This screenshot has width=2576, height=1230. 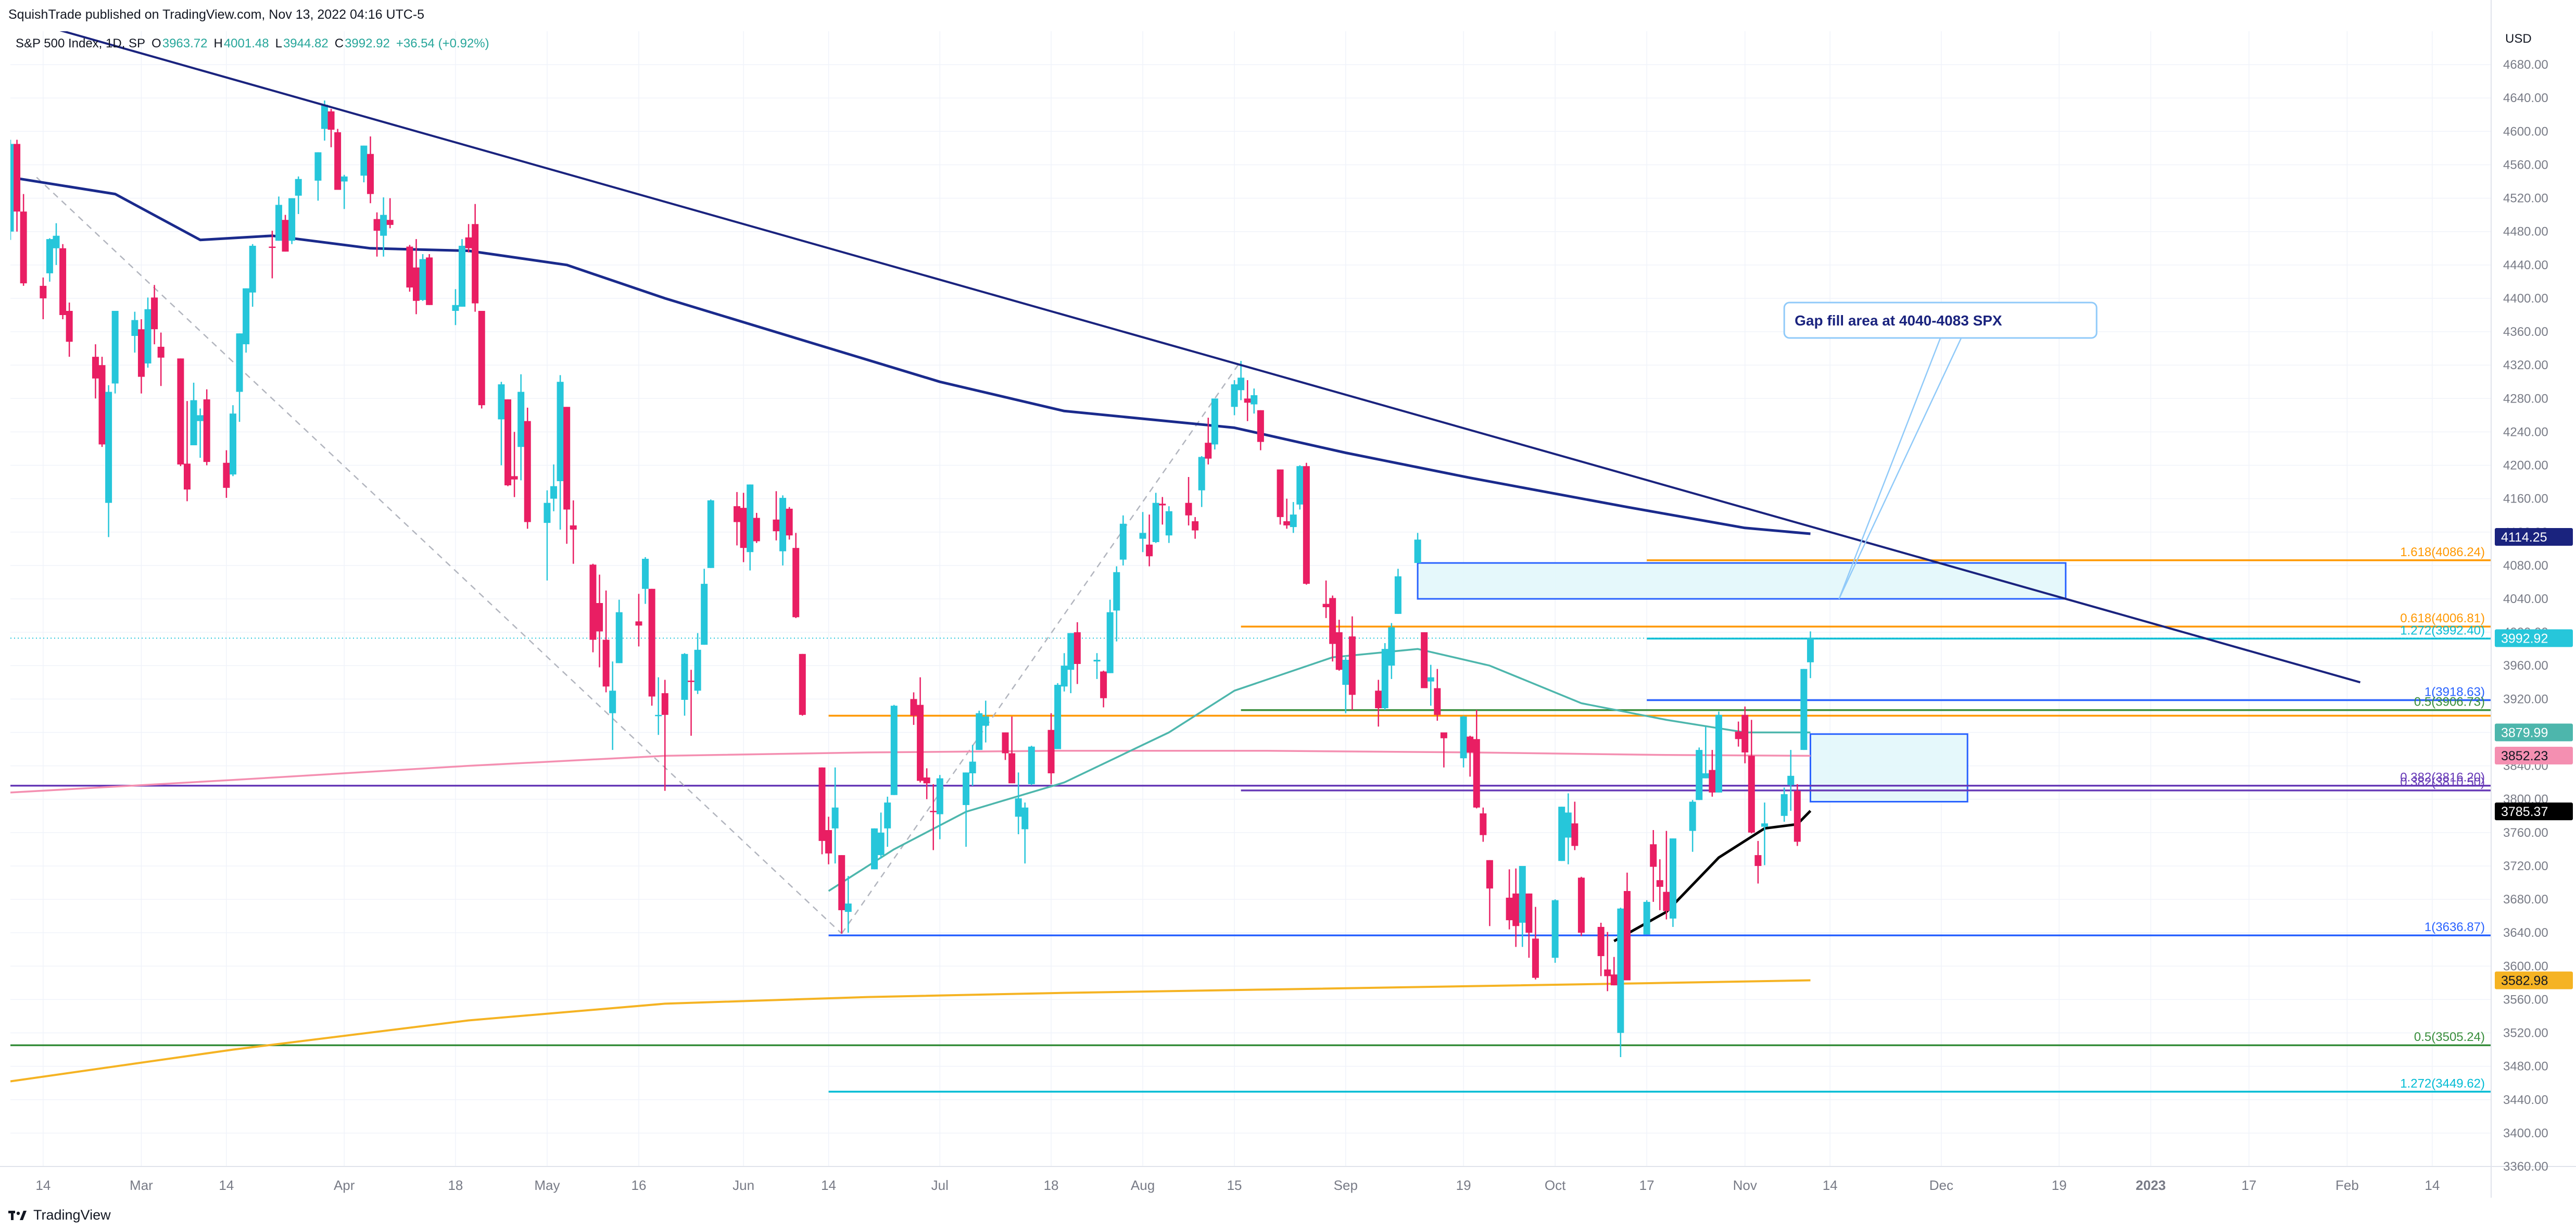 What do you see at coordinates (2525, 866) in the screenshot?
I see `y-tick-label: 3720.00` at bounding box center [2525, 866].